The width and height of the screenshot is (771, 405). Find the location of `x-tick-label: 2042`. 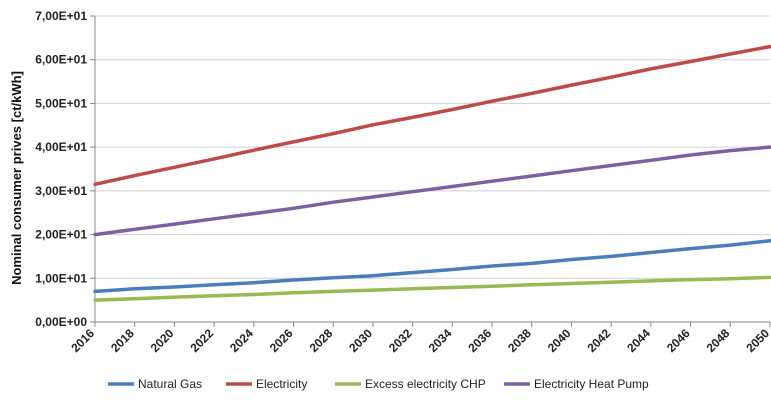

x-tick-label: 2042 is located at coordinates (599, 340).